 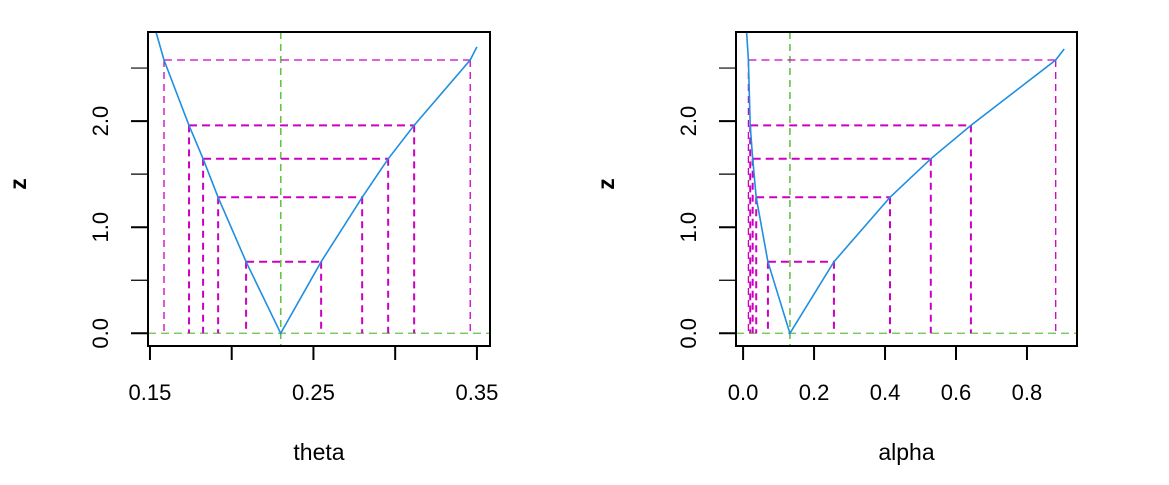 What do you see at coordinates (150, 392) in the screenshot?
I see `x-tick-label: 0.15` at bounding box center [150, 392].